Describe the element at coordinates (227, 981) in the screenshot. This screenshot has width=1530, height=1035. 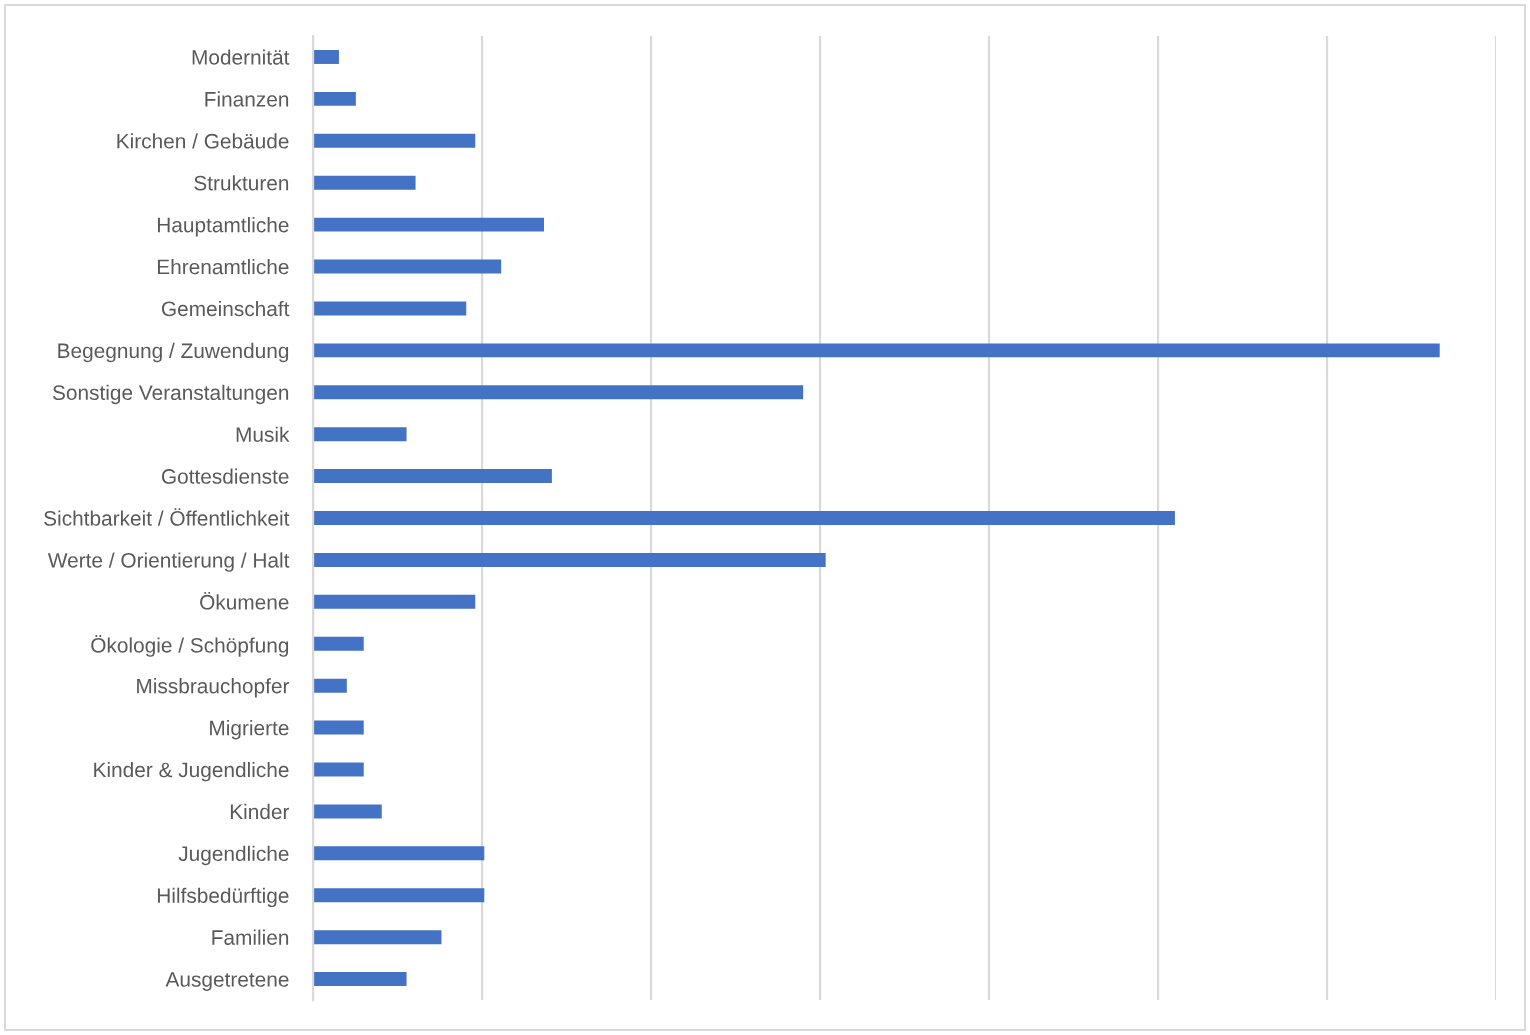
I see `y-tick-label: Ausgetretene` at that location.